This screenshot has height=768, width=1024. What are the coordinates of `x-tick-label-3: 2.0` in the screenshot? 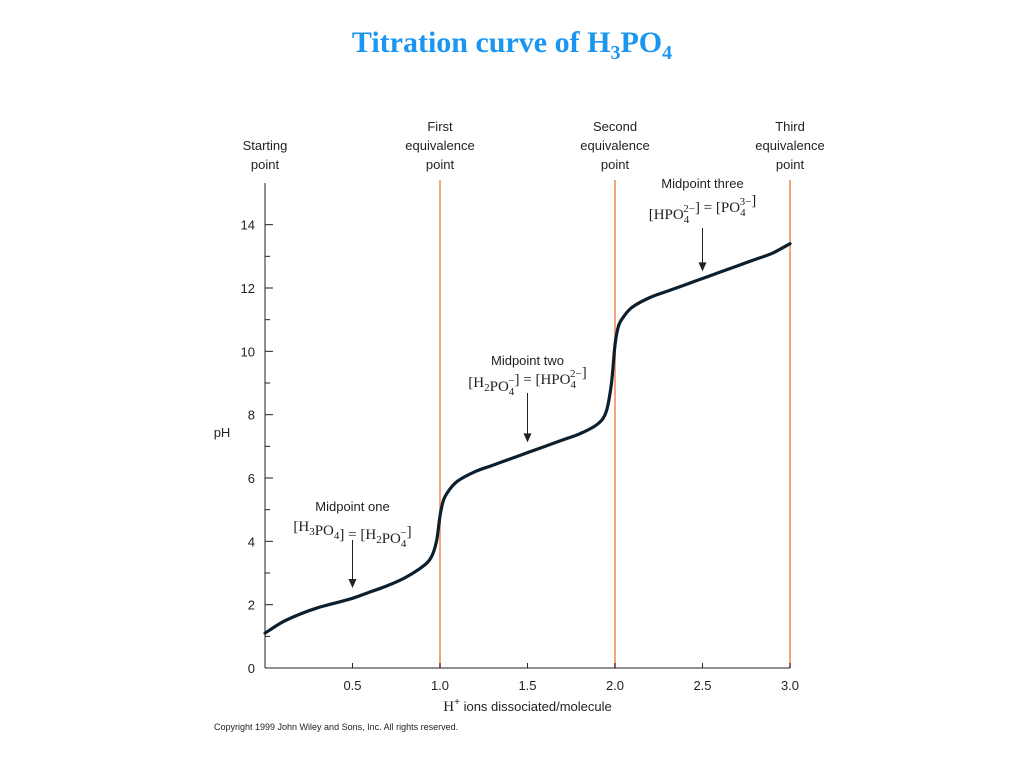 It's located at (615, 685).